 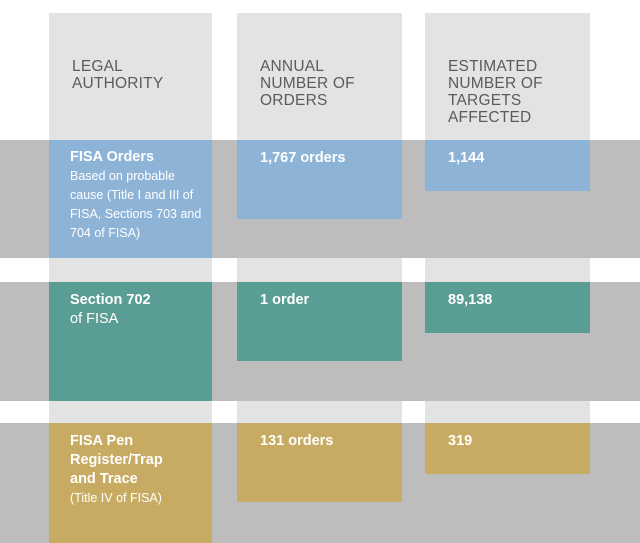 I want to click on targets-label: 1,144, so click(x=466, y=158).